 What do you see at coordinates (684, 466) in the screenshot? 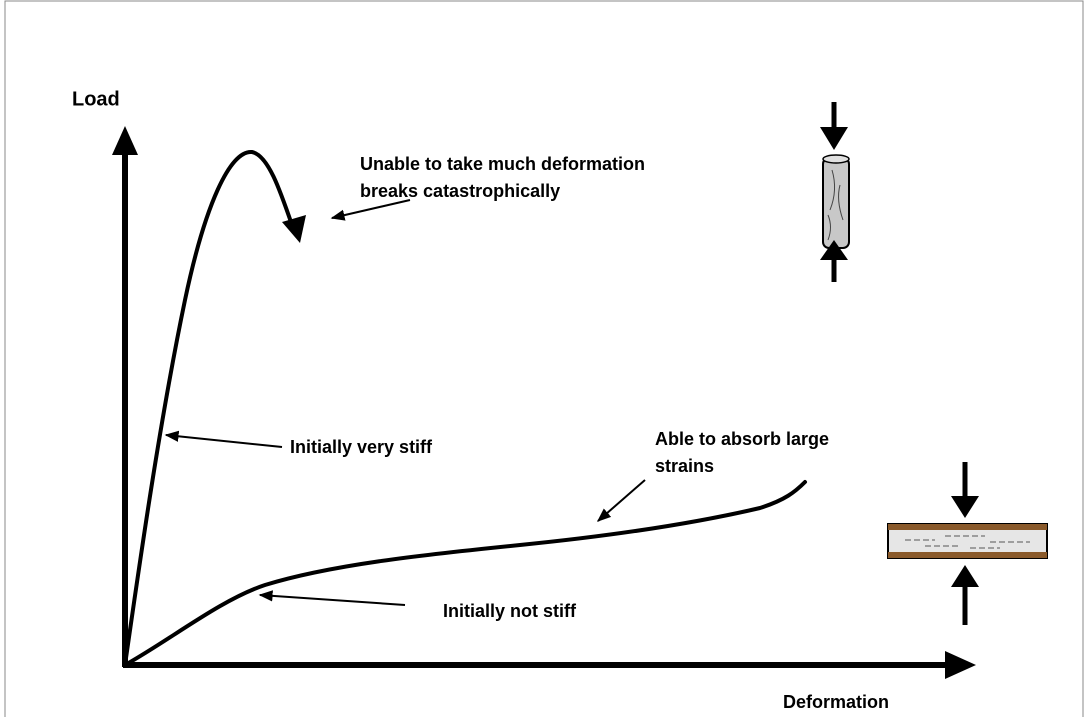
I see `annotation: strains` at bounding box center [684, 466].